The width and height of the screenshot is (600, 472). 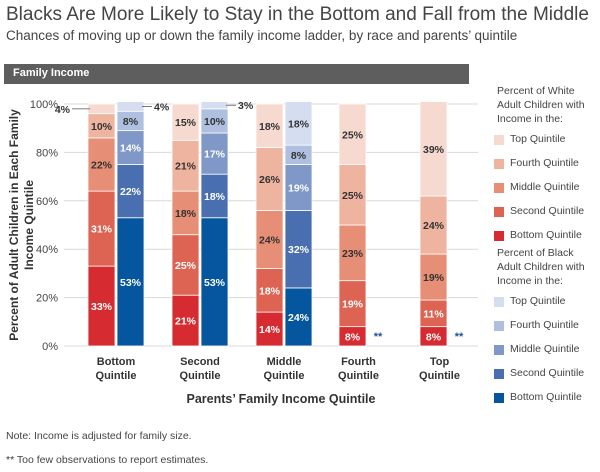 What do you see at coordinates (116, 362) in the screenshot?
I see `x-tick-label: Bottom` at bounding box center [116, 362].